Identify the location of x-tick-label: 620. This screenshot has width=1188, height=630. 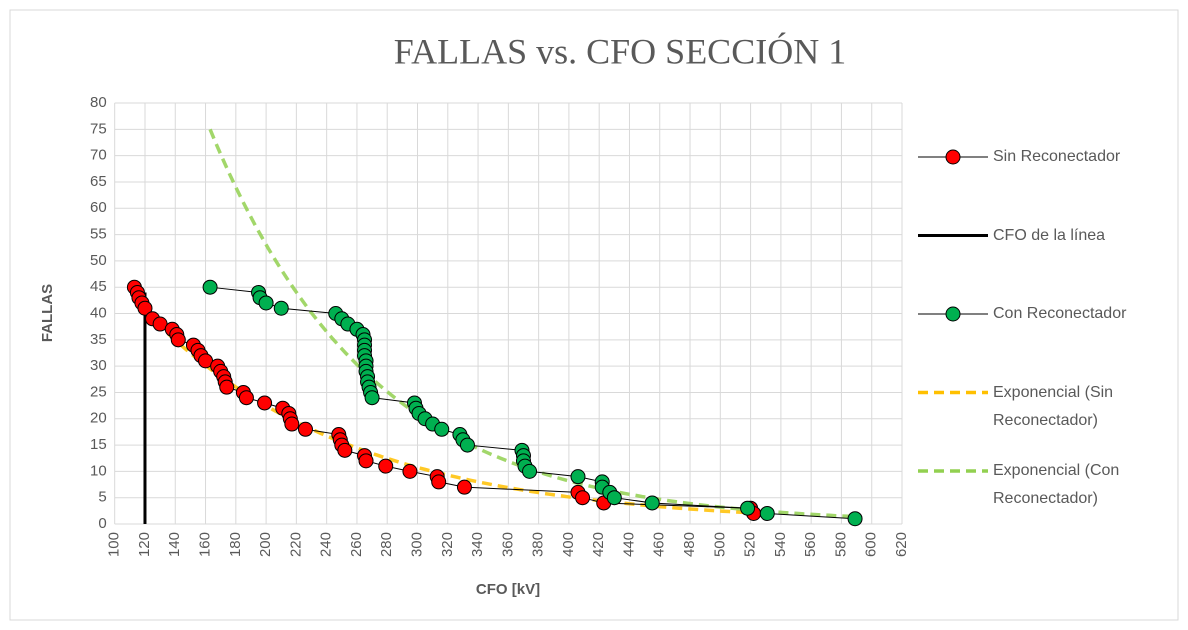
(901, 544).